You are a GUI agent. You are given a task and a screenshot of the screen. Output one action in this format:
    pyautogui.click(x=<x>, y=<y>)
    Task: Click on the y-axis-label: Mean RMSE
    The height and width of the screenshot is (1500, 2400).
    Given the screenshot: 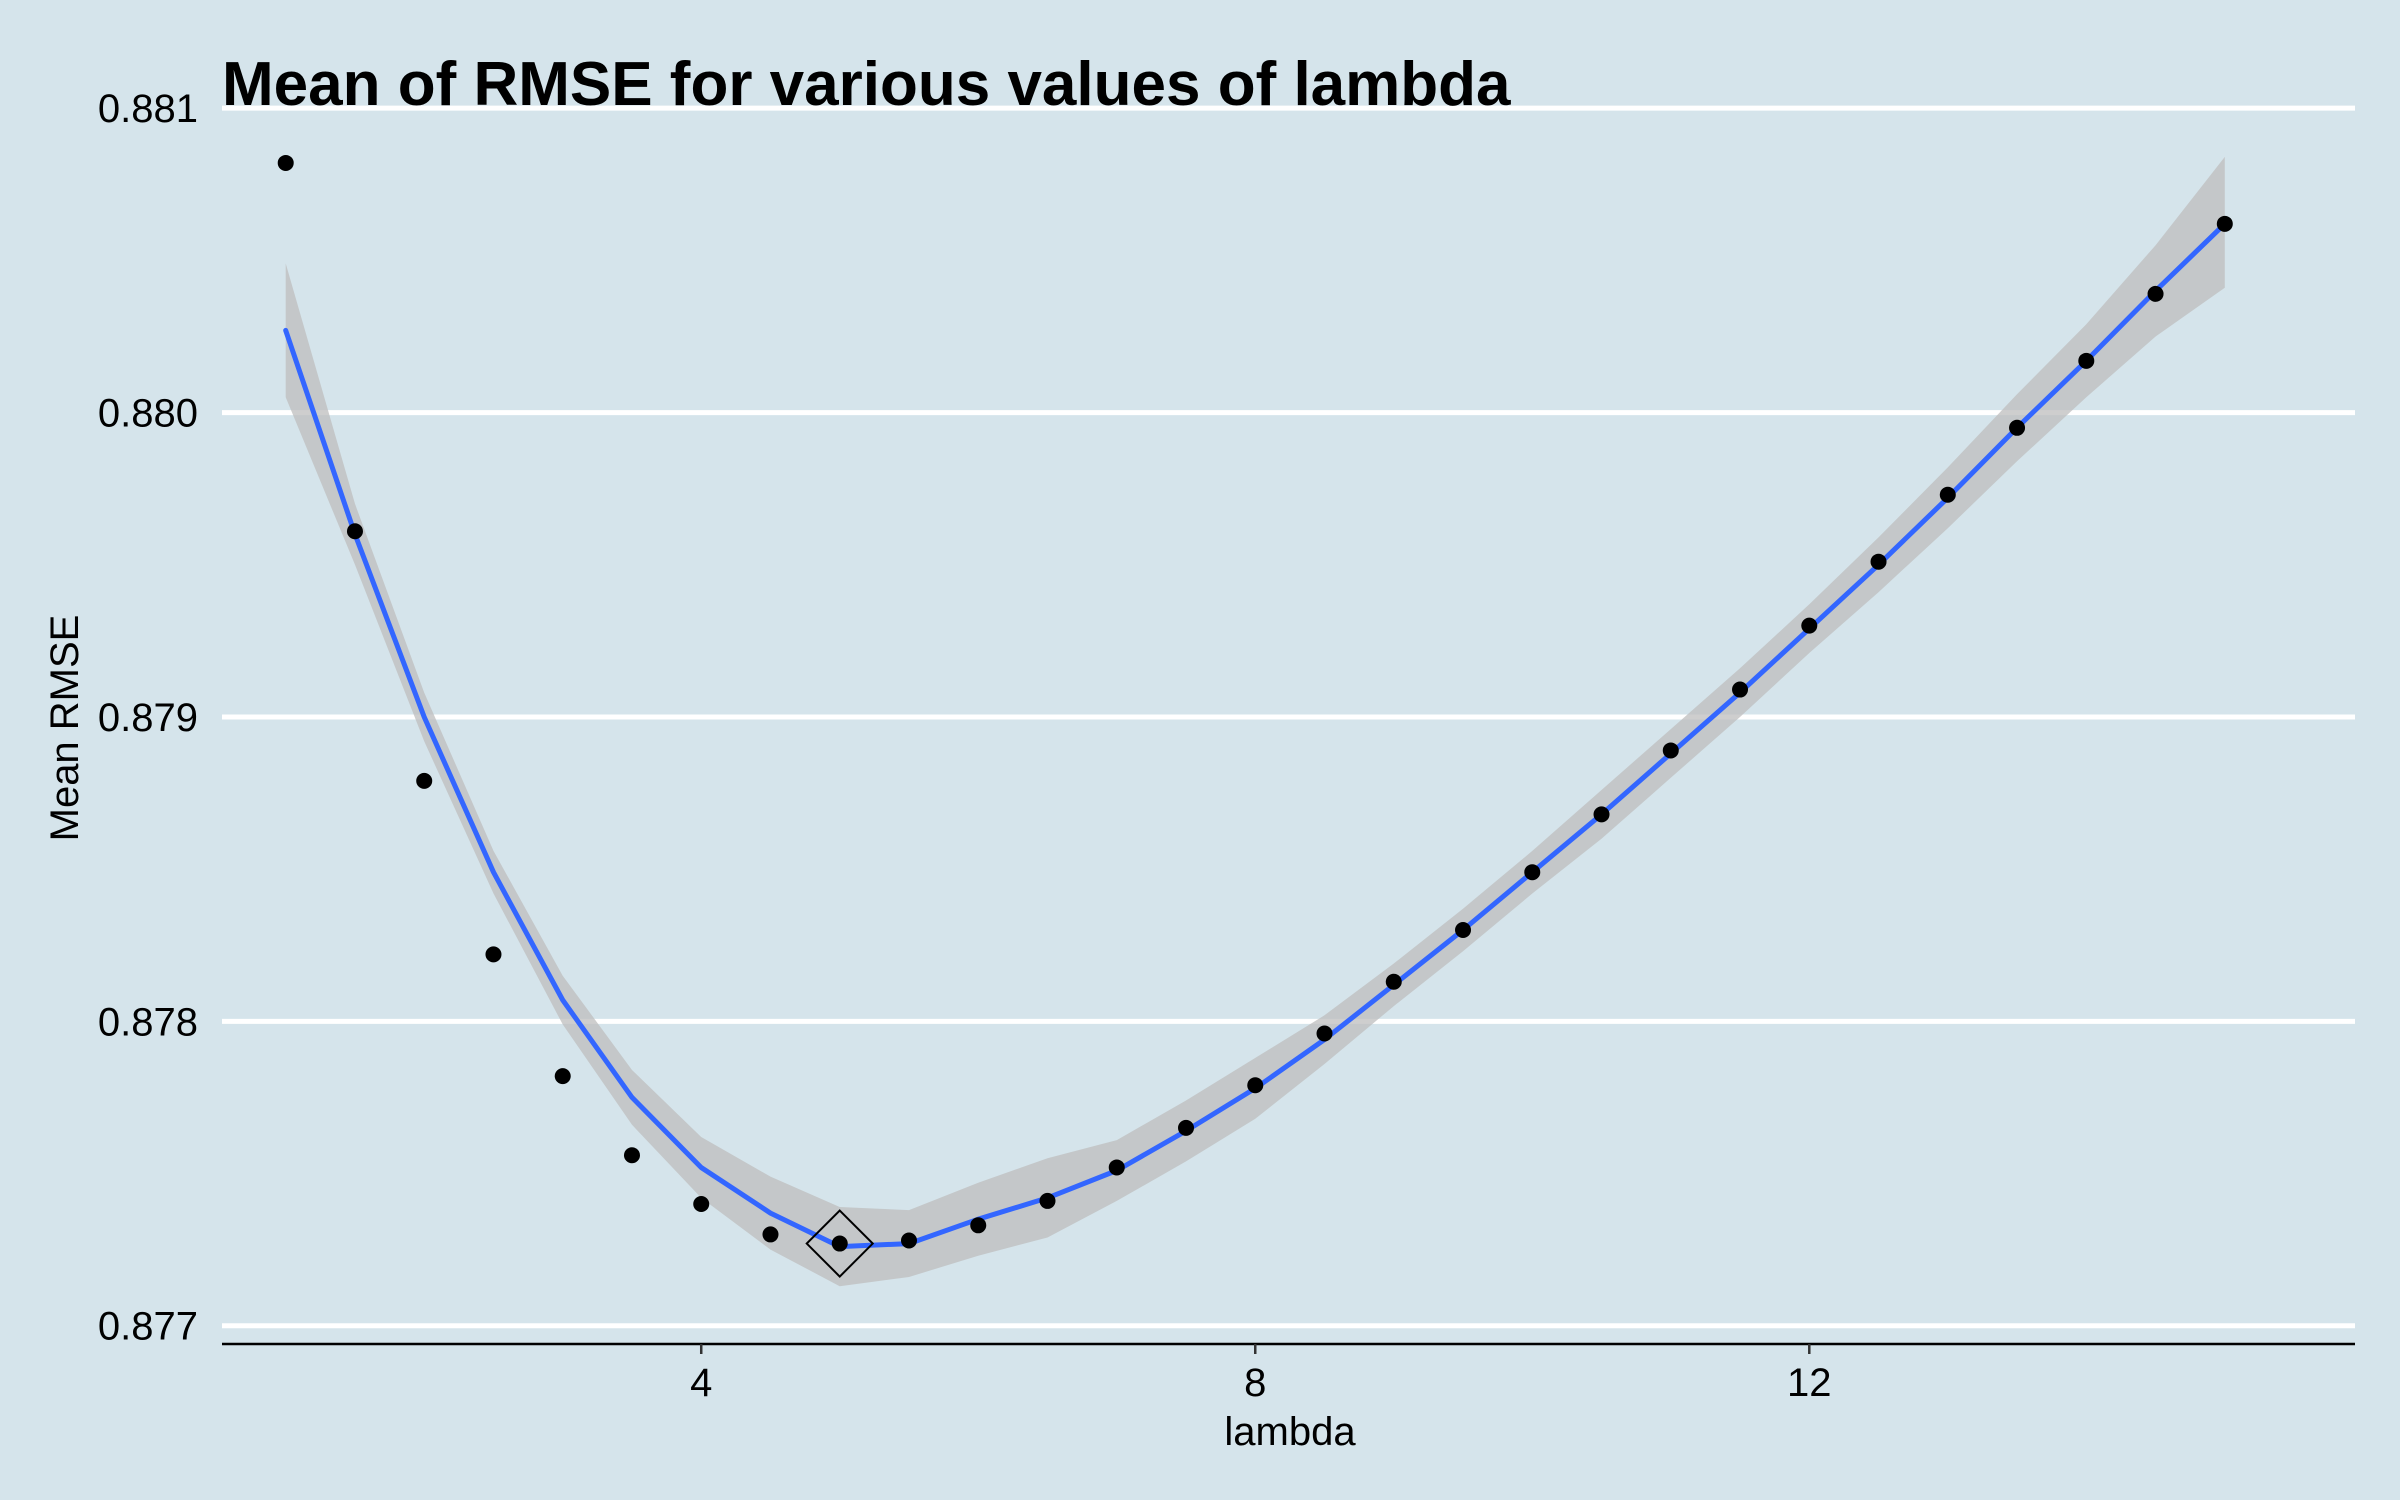 What is the action you would take?
    pyautogui.click(x=65, y=728)
    